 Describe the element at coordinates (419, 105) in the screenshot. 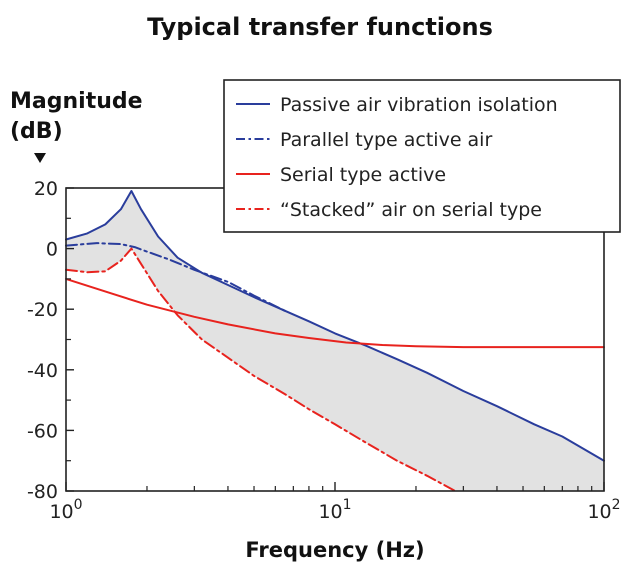

I see `legend-item-label: Passive air vibration isolation` at that location.